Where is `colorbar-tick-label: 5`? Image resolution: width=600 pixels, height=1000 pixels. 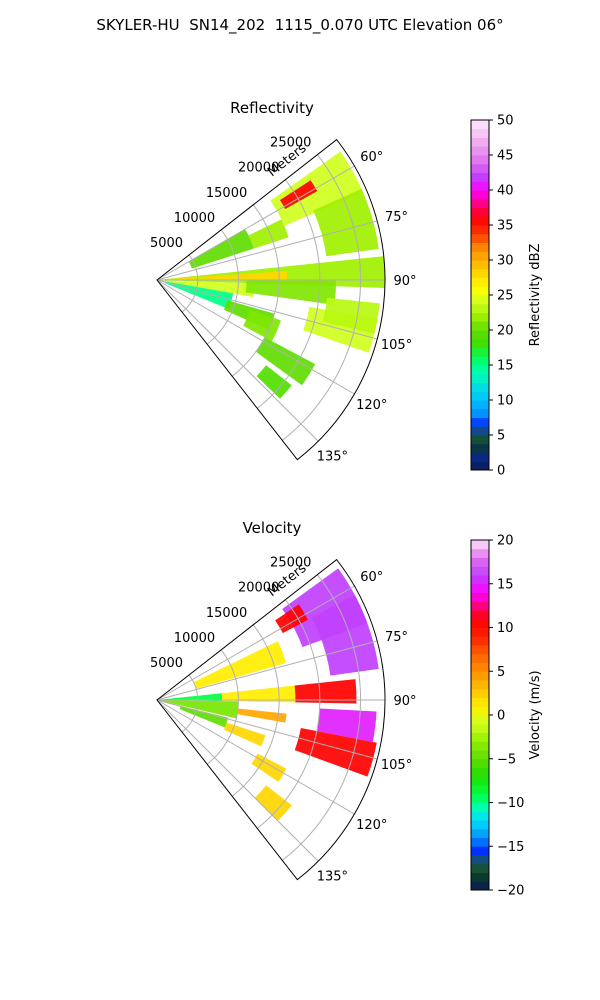 colorbar-tick-label: 5 is located at coordinates (501, 672).